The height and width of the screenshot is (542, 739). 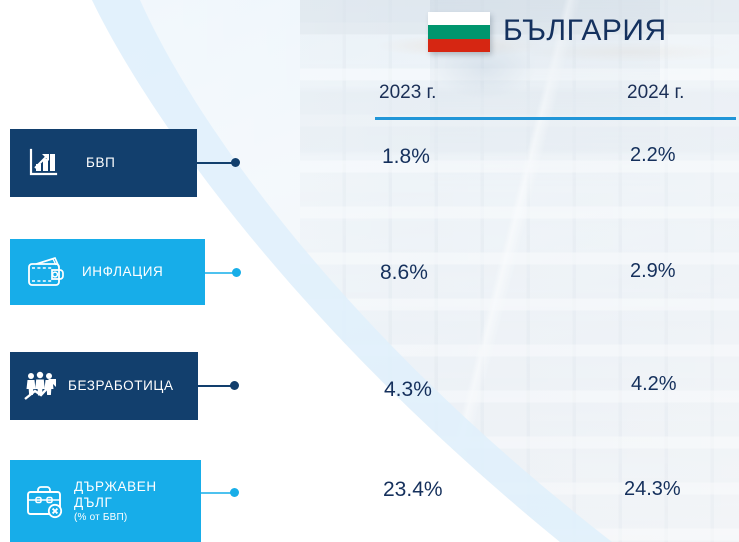 I want to click on metric-label-text-unemployment: БЕЗРАБОТИЦА, so click(x=121, y=386).